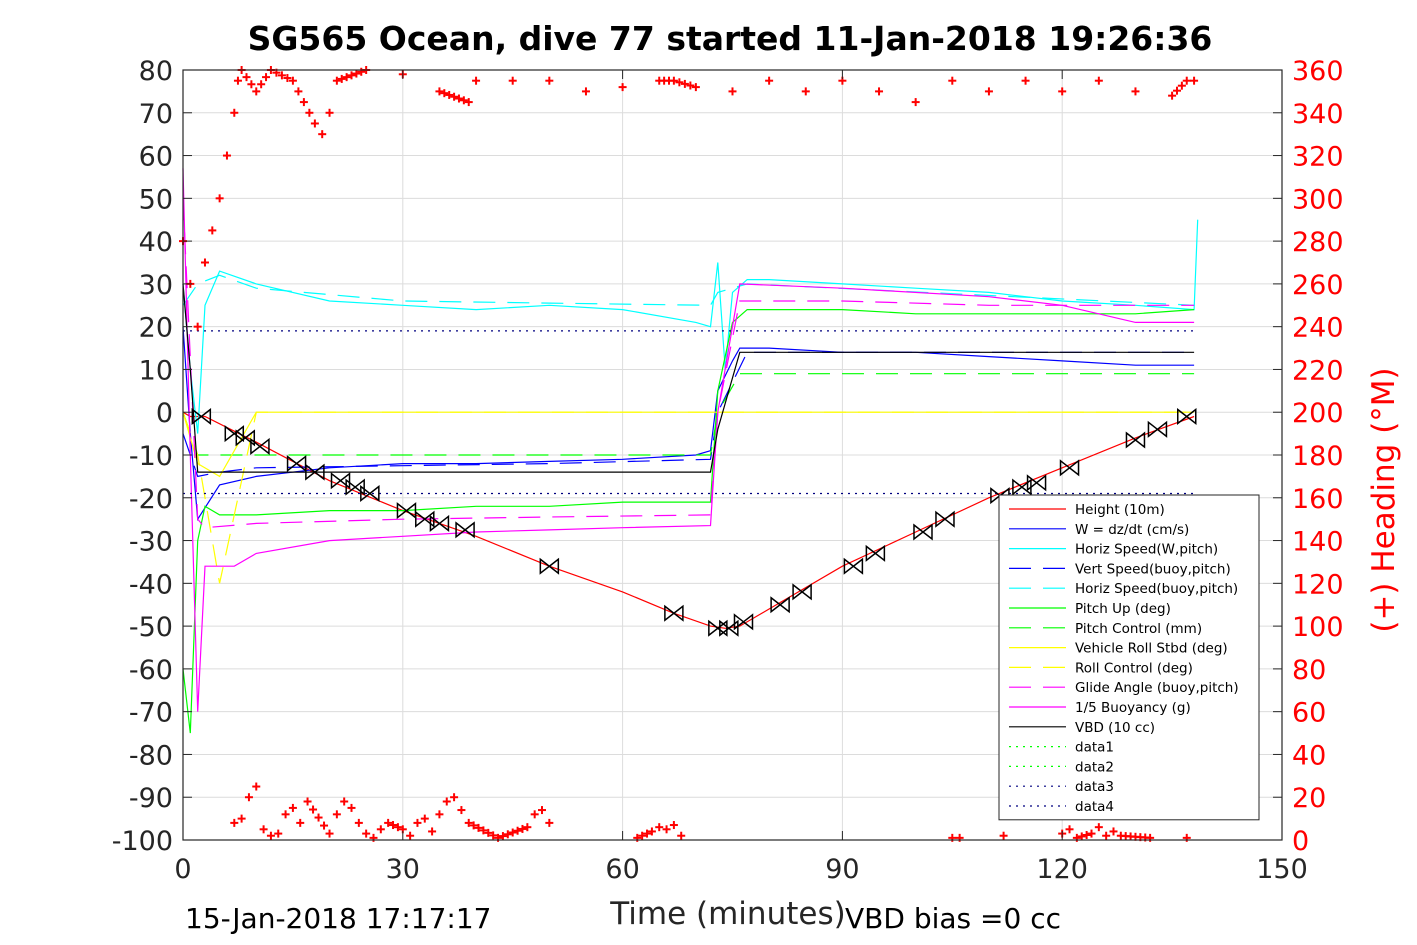 This screenshot has width=1417, height=945. Describe the element at coordinates (1151, 649) in the screenshot. I see `legend-label: Vehicle Roll Stbd (deg)` at that location.